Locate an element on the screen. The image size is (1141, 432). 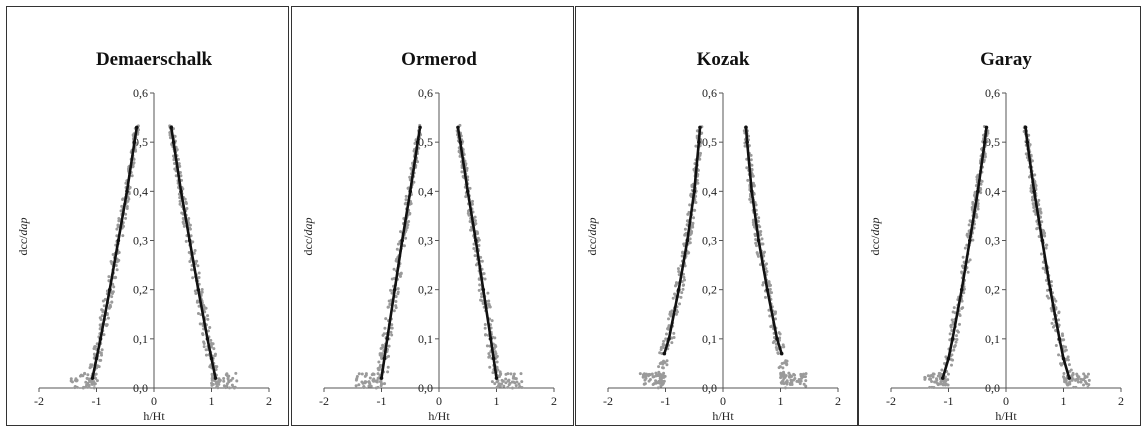
y-tick-label: 0,2 is located at coordinates (425, 290).